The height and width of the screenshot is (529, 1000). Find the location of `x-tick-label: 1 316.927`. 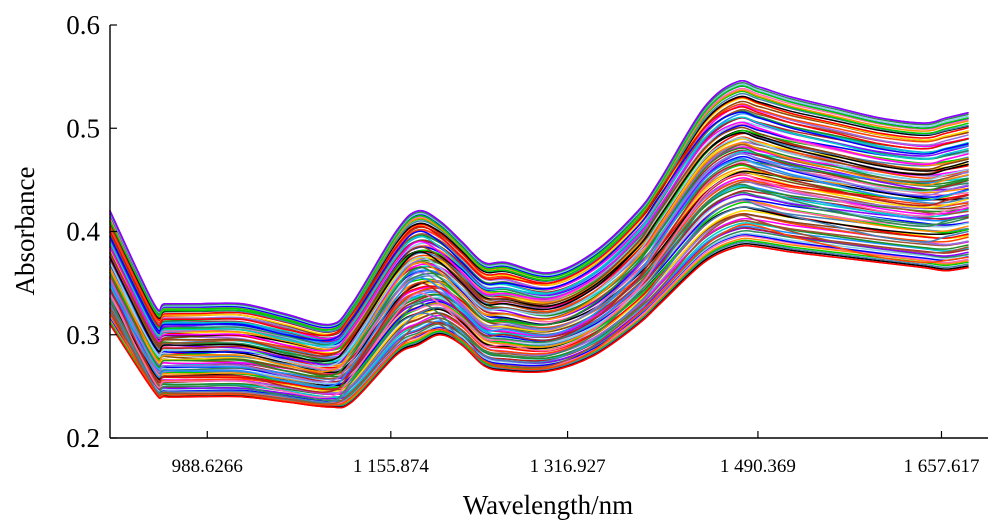

x-tick-label: 1 316.927 is located at coordinates (568, 466).